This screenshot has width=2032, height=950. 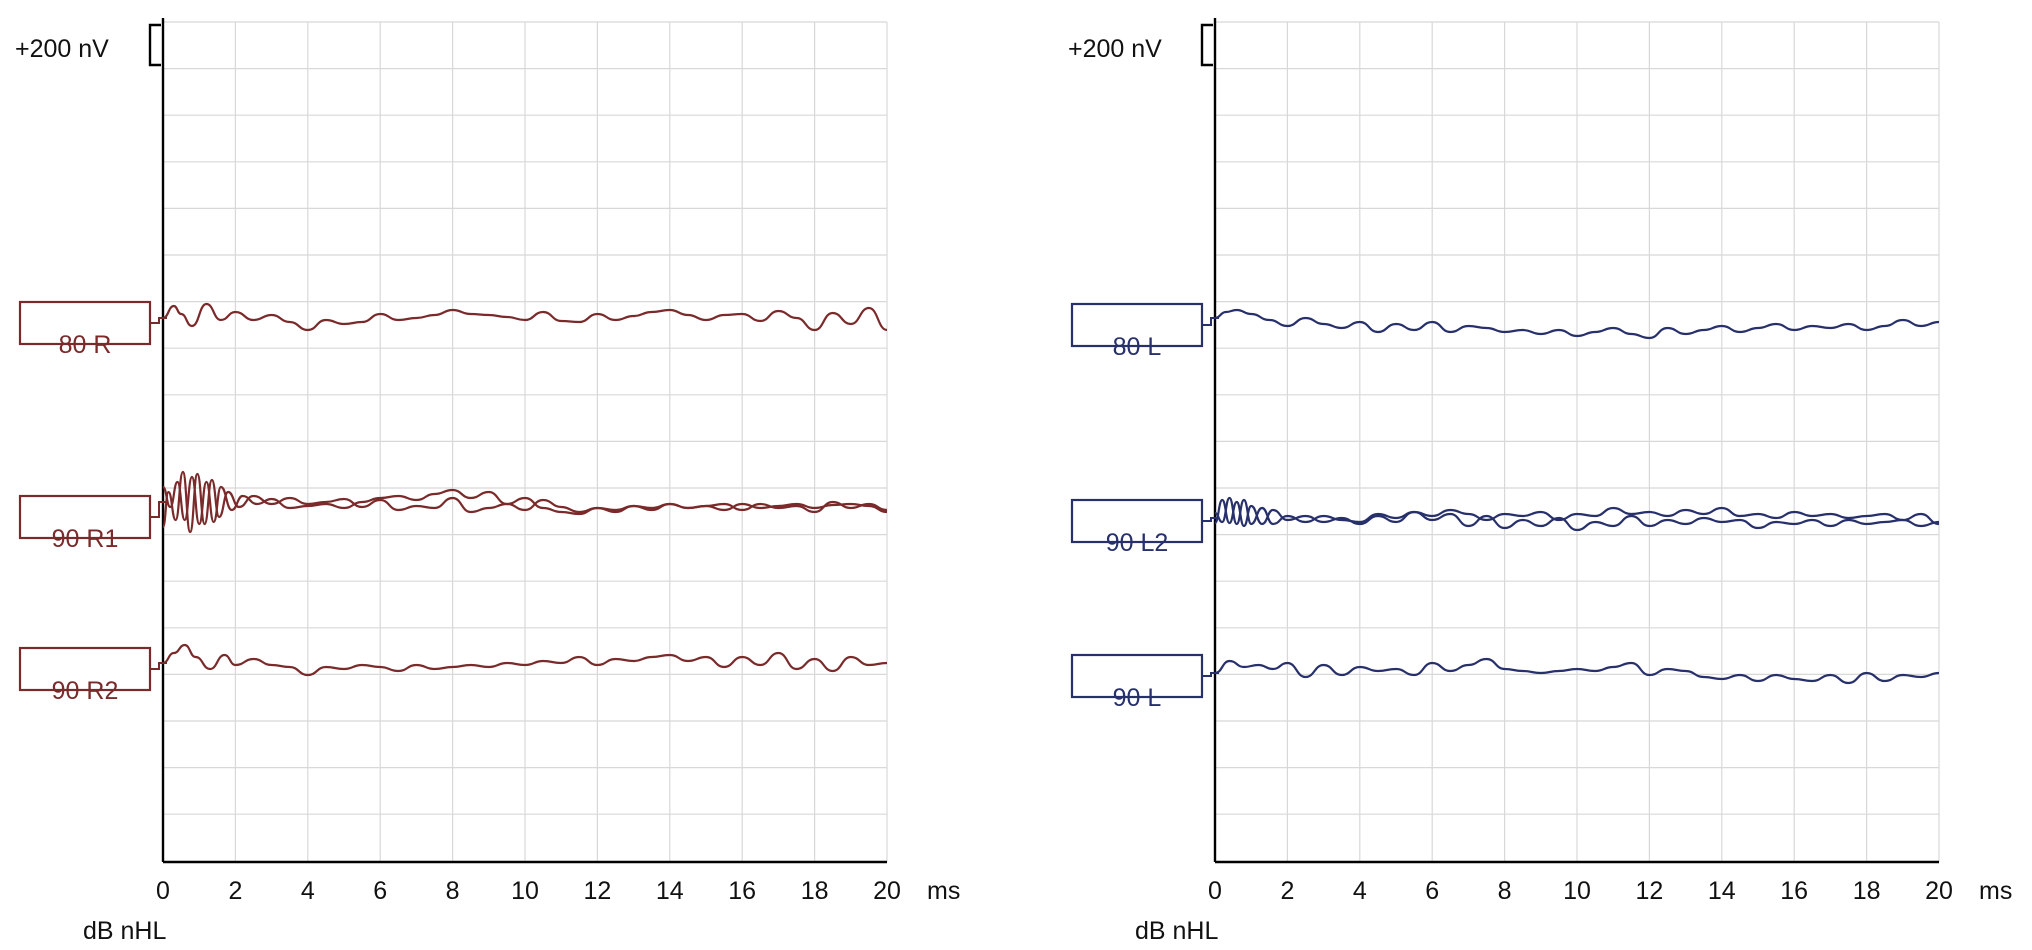 I want to click on trace-group: 80 L, so click(x=1505, y=331).